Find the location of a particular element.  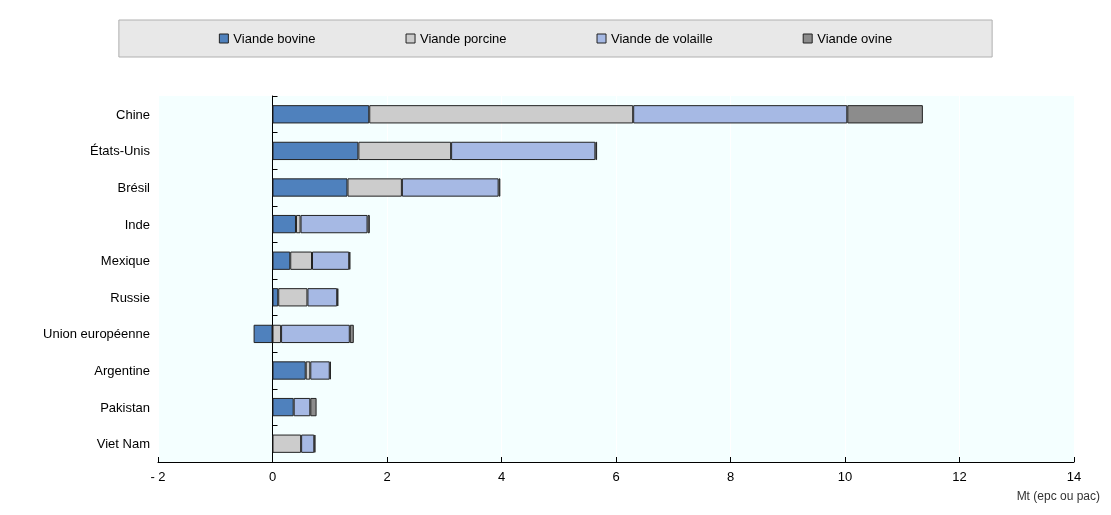

legend-label: Viande de volaille is located at coordinates (662, 38).